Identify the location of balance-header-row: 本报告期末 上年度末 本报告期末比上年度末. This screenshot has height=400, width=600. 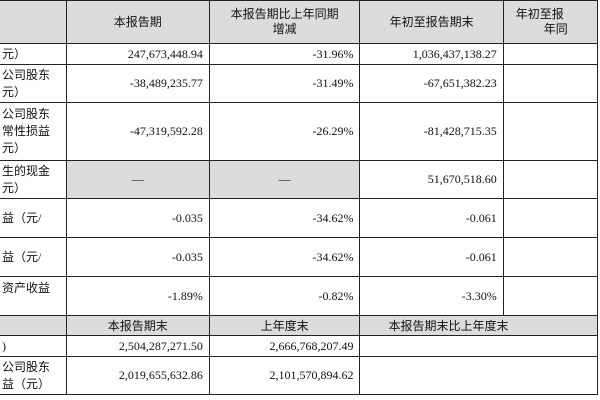
(299, 325).